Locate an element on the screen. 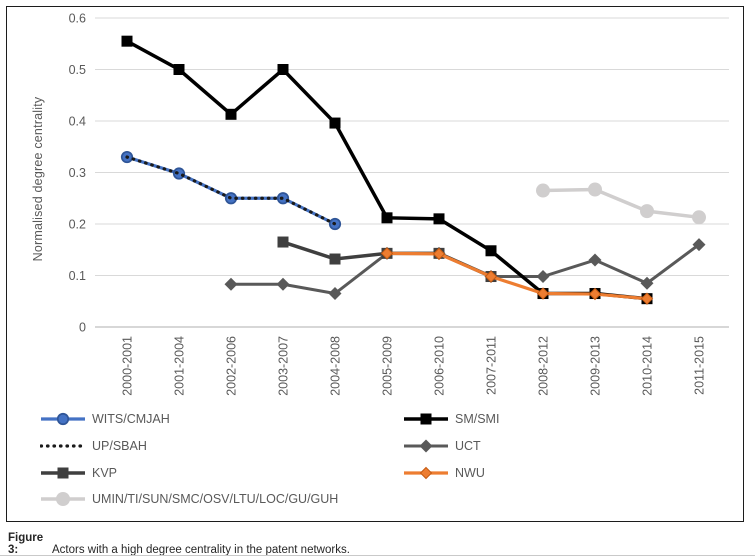 Image resolution: width=755 pixels, height=558 pixels. y-tick-label: 0.6 is located at coordinates (77, 19).